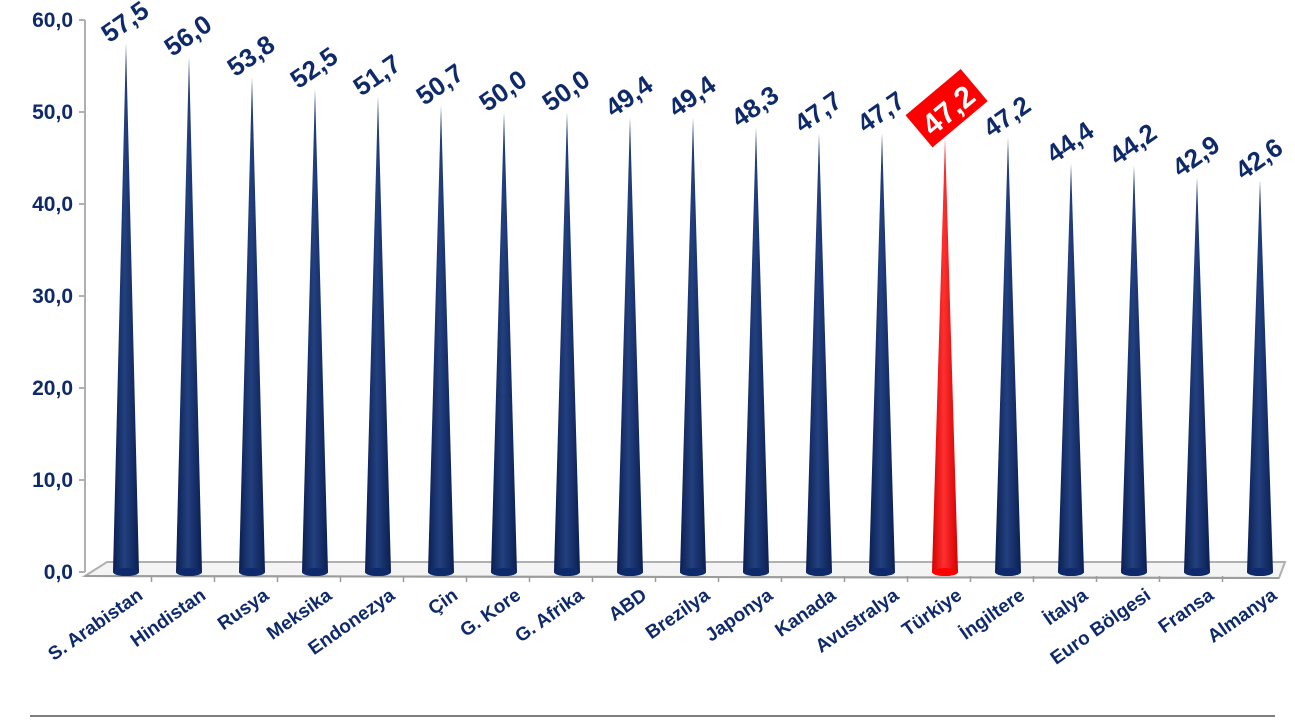  I want to click on x-category-label: Çin, so click(443, 602).